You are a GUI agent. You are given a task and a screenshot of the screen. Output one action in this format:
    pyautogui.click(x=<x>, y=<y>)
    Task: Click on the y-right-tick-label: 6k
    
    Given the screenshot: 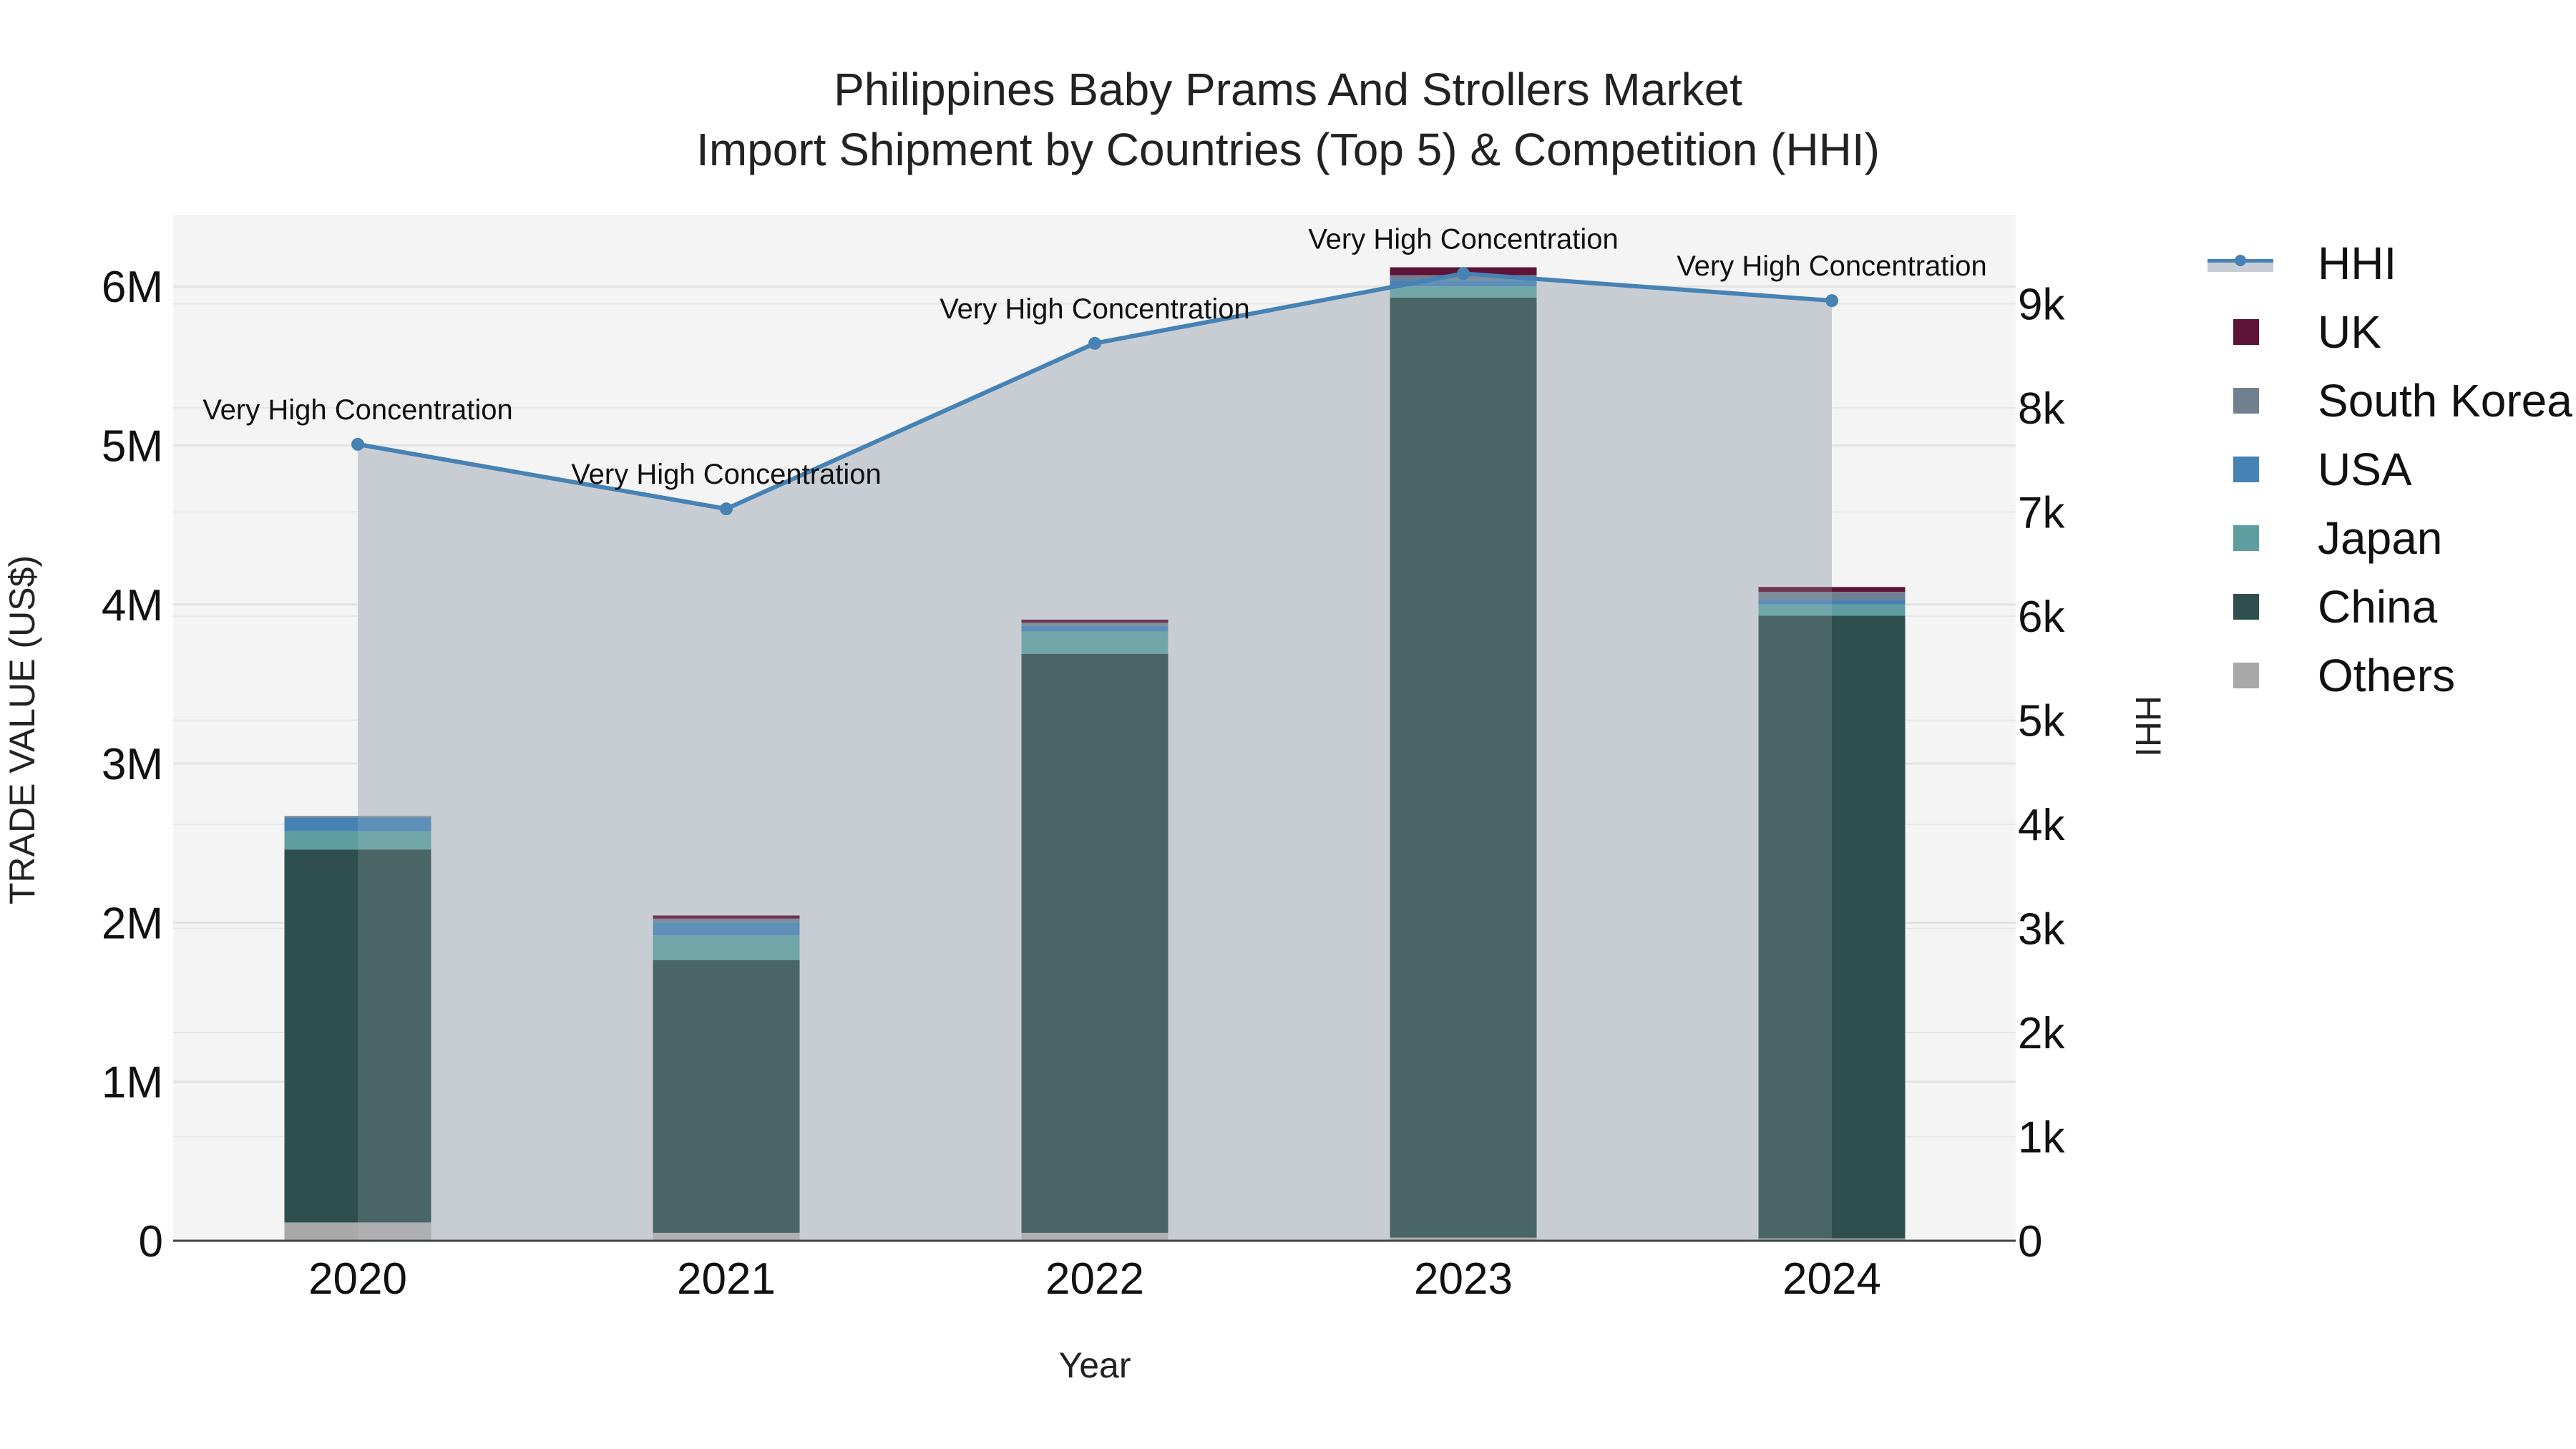 What is the action you would take?
    pyautogui.click(x=2042, y=617)
    